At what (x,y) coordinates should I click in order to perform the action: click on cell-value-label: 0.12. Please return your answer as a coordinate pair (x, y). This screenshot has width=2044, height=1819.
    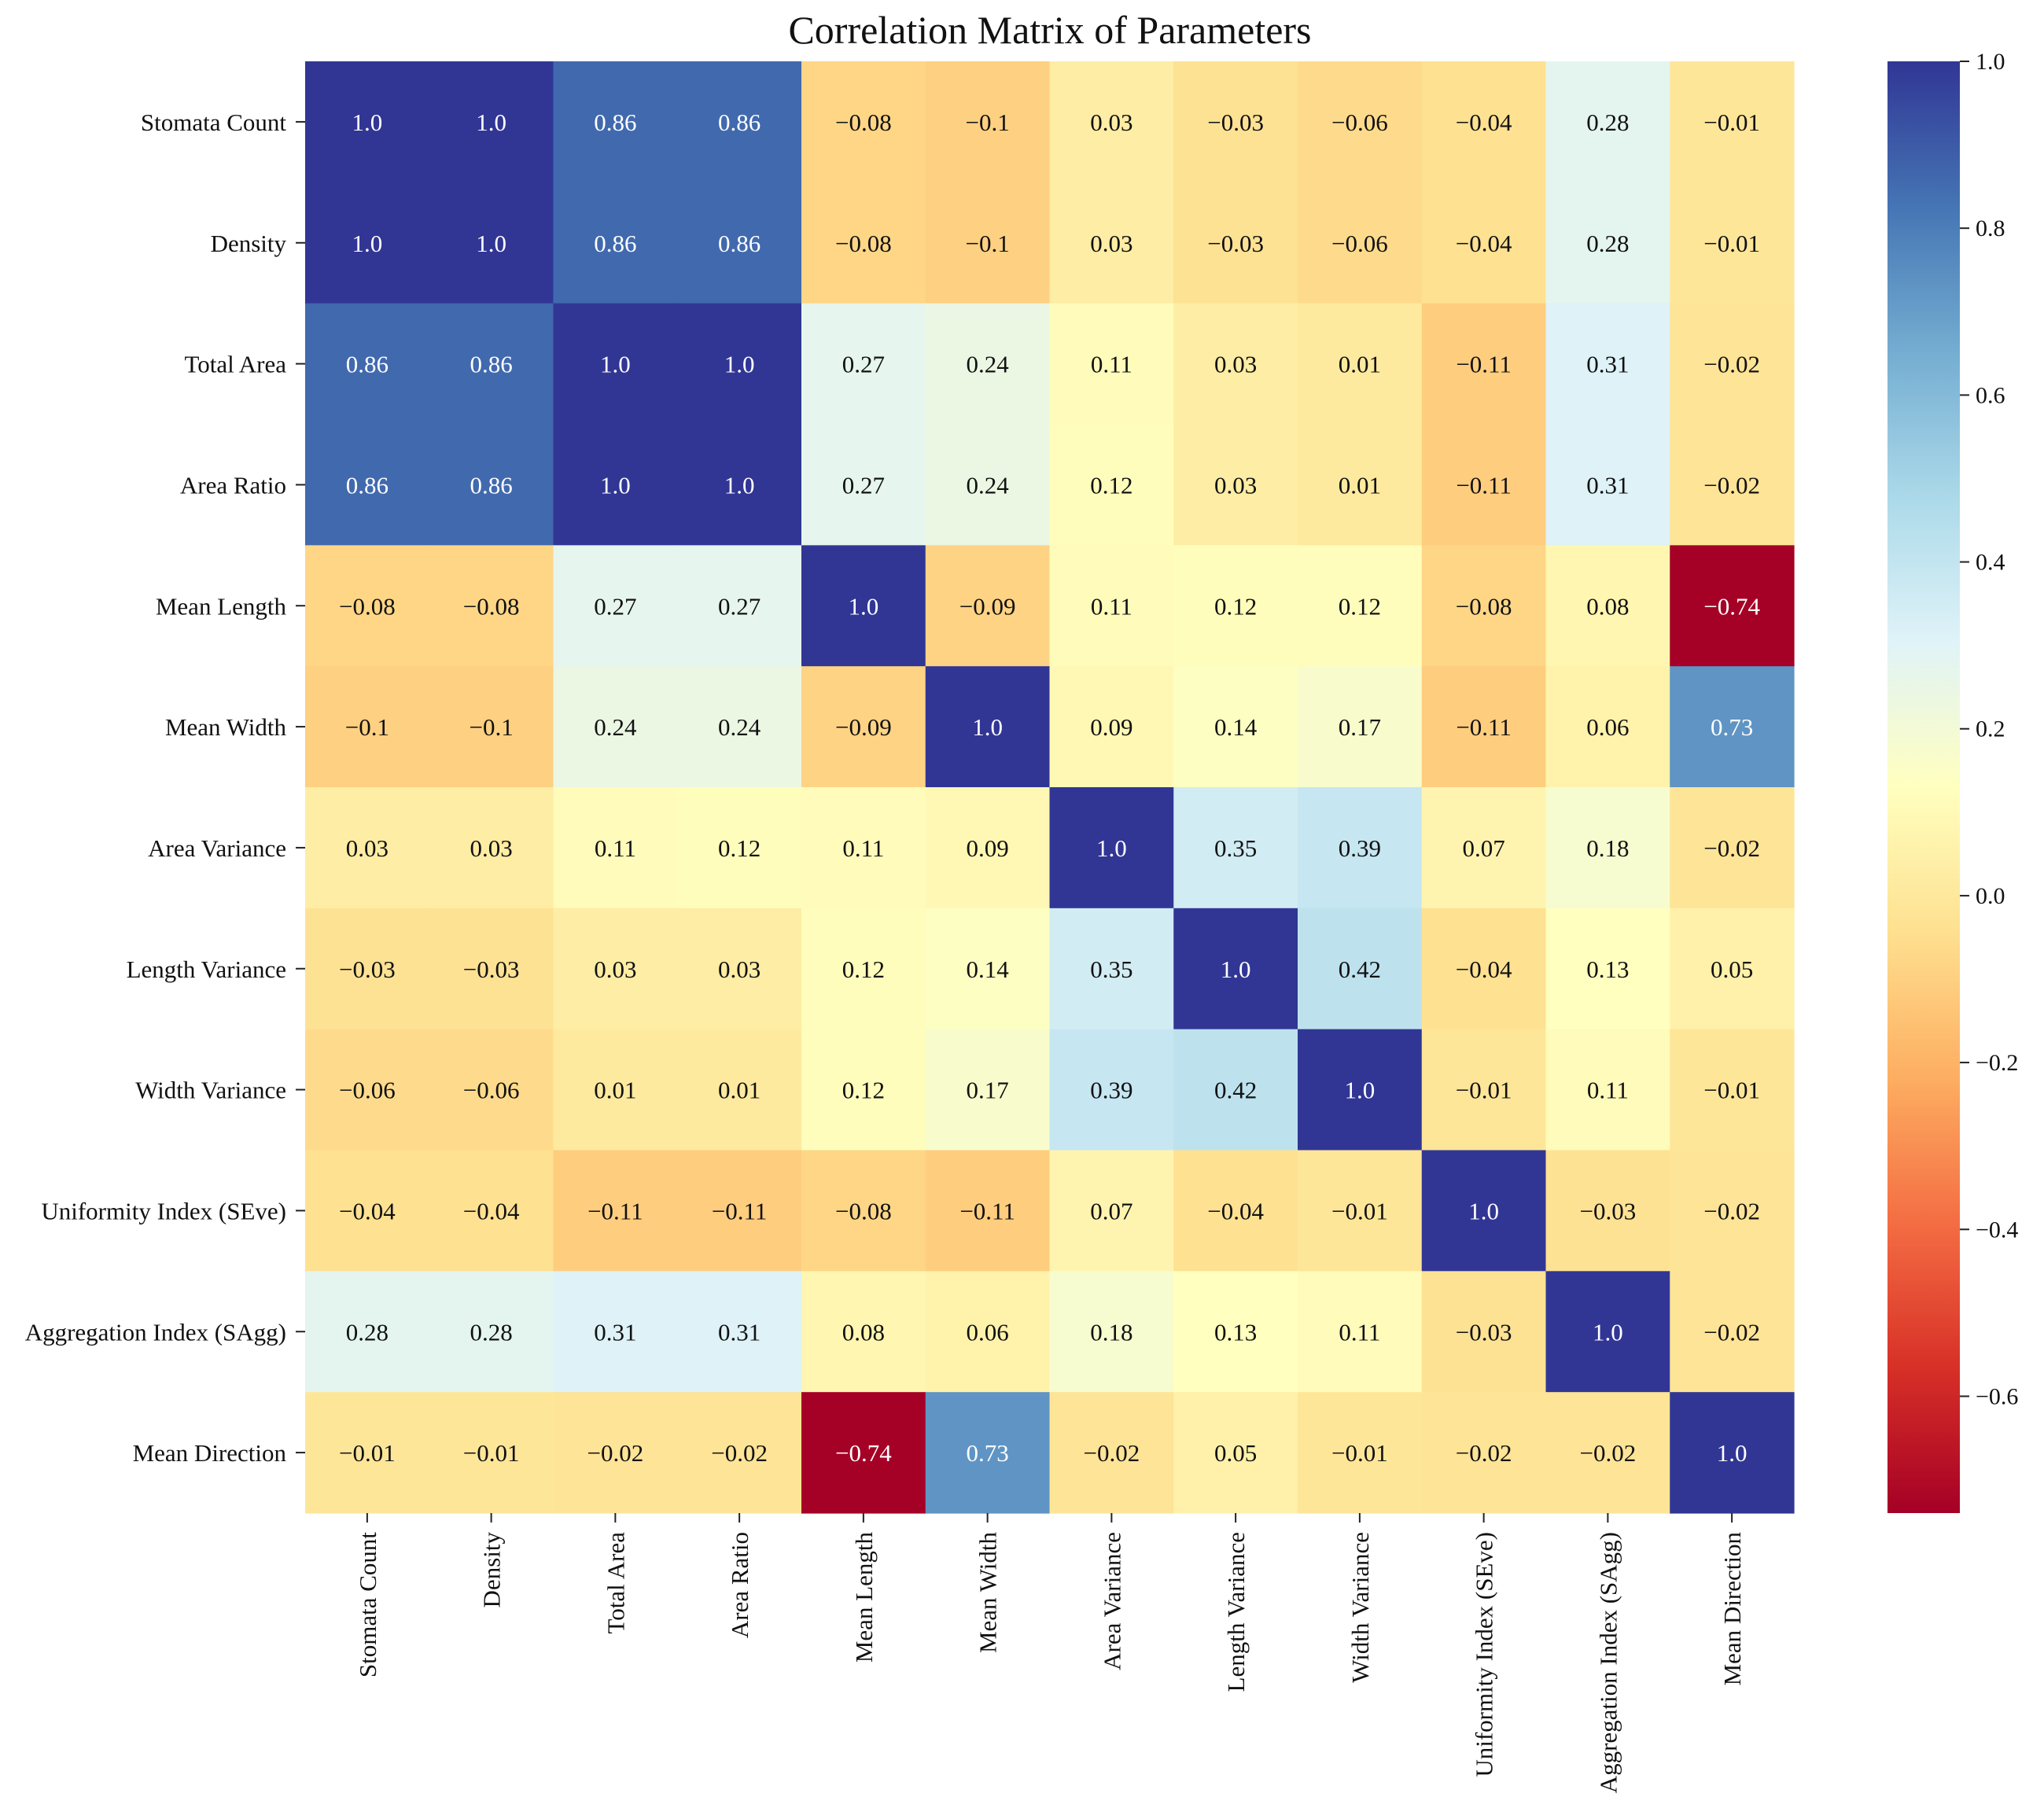
    Looking at the image, I should click on (1235, 606).